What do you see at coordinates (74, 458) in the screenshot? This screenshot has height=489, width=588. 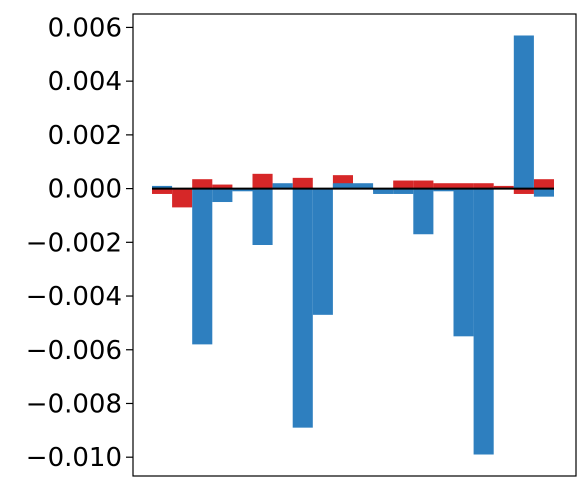 I see `y-tick-label: −0.010` at bounding box center [74, 458].